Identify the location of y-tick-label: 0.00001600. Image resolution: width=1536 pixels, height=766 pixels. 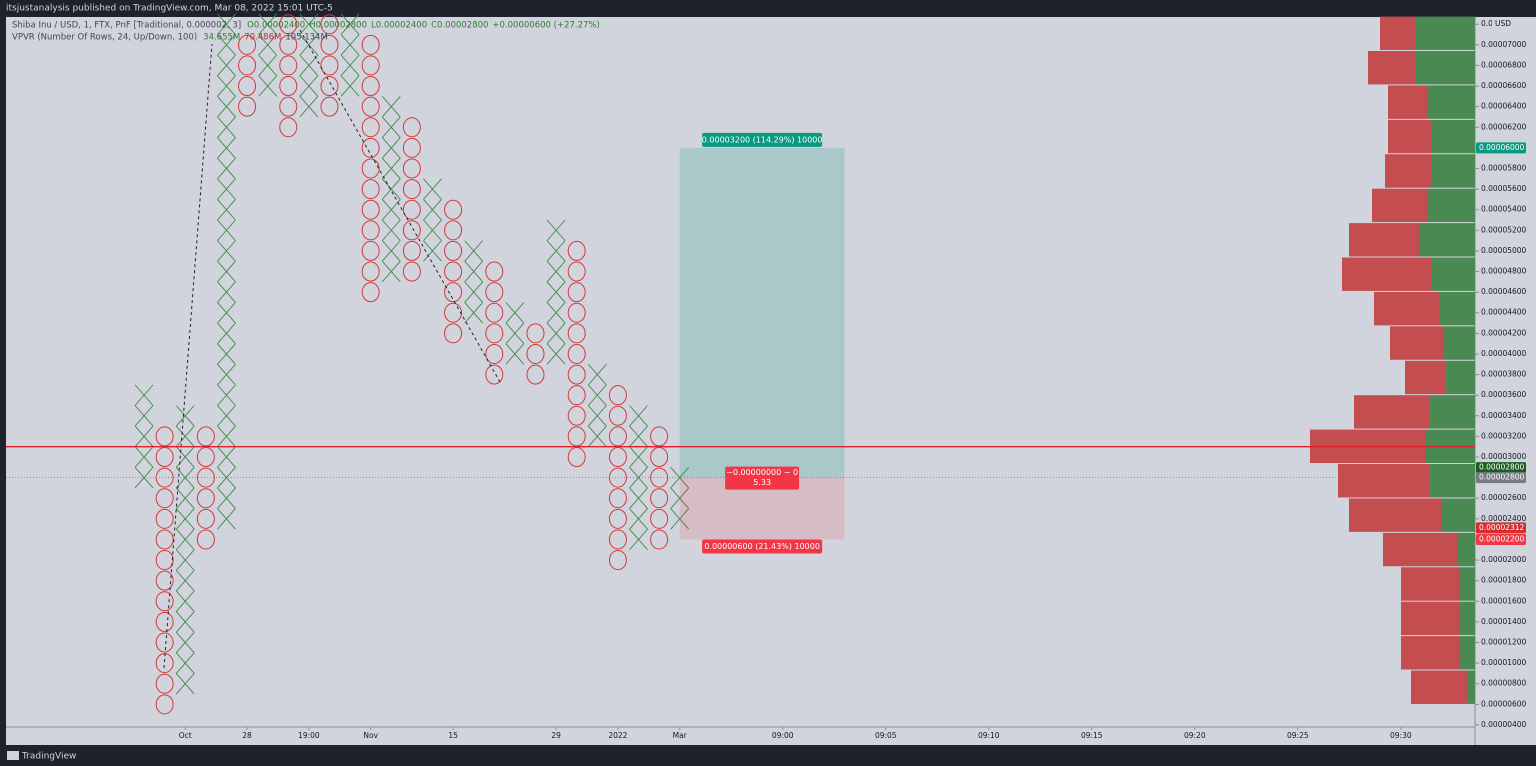
(1504, 600).